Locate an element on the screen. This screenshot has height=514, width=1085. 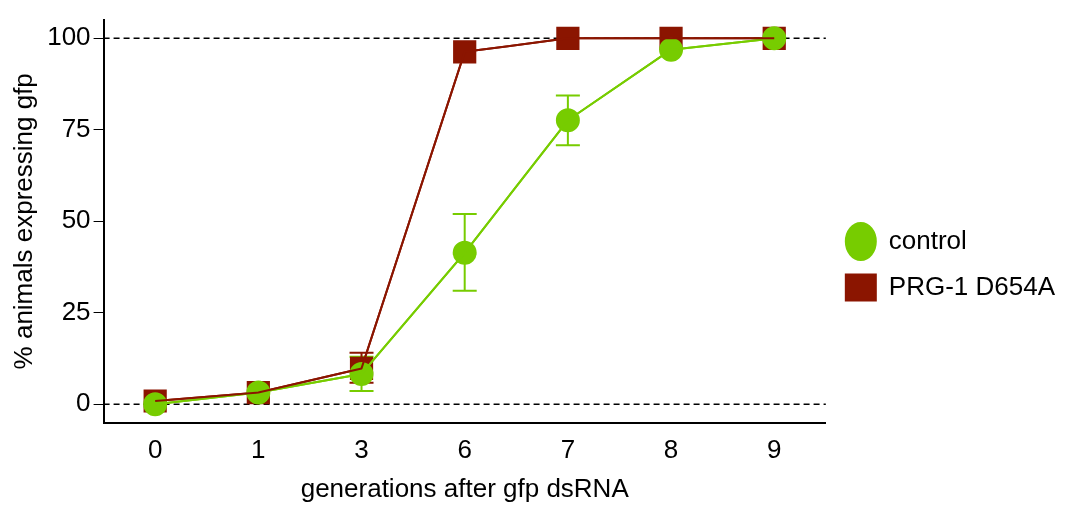
x-tick-label: 9 is located at coordinates (774, 449).